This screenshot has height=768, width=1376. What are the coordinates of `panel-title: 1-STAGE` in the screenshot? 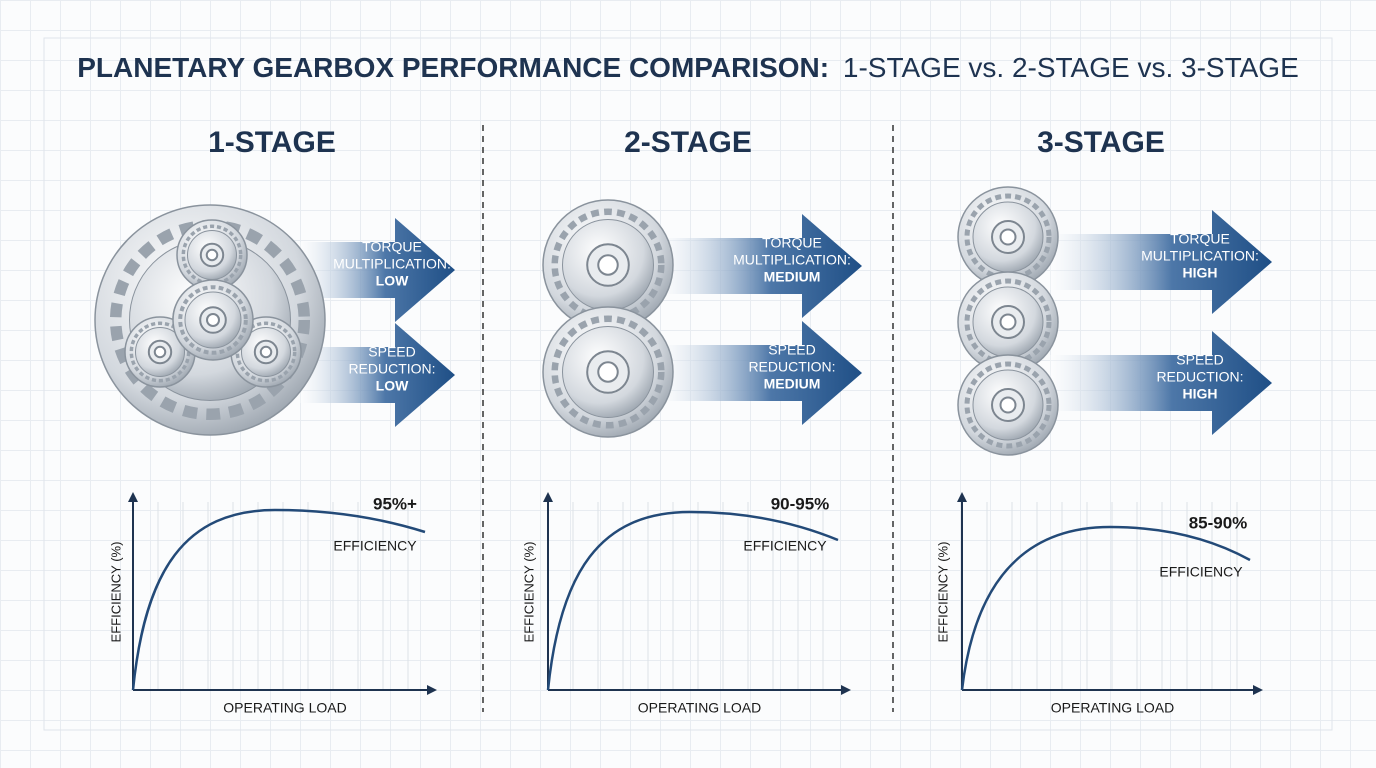 It's located at (272, 142).